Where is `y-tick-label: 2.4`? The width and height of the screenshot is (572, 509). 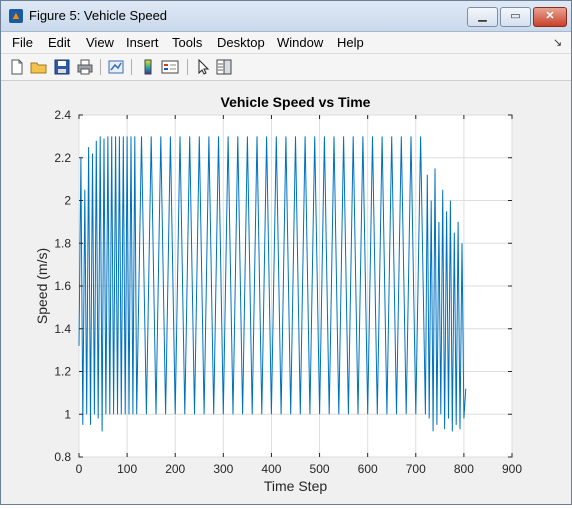
y-tick-label: 2.4 is located at coordinates (62, 115).